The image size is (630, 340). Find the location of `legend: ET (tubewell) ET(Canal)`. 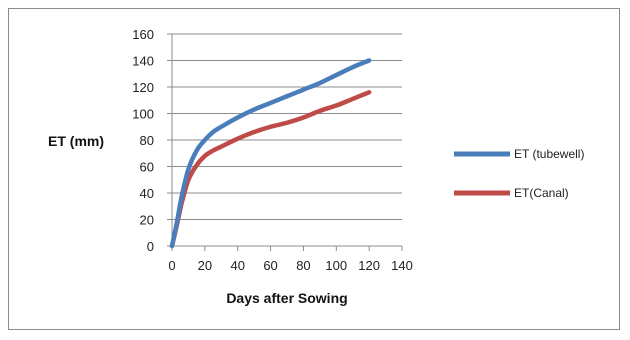

legend: ET (tubewell) ET(Canal) is located at coordinates (519, 173).